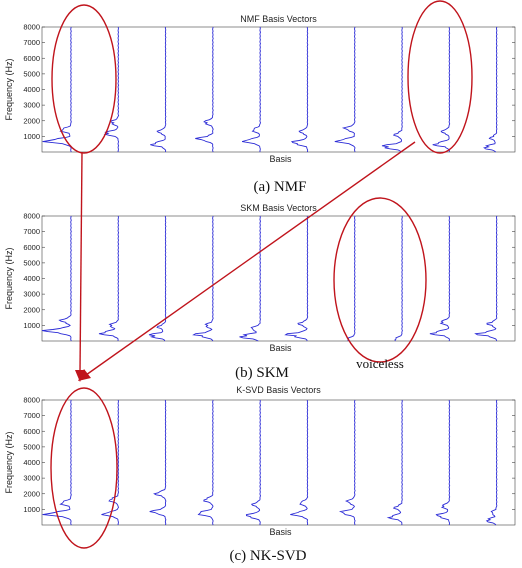  I want to click on caption-b: (b) SKM, so click(262, 373).